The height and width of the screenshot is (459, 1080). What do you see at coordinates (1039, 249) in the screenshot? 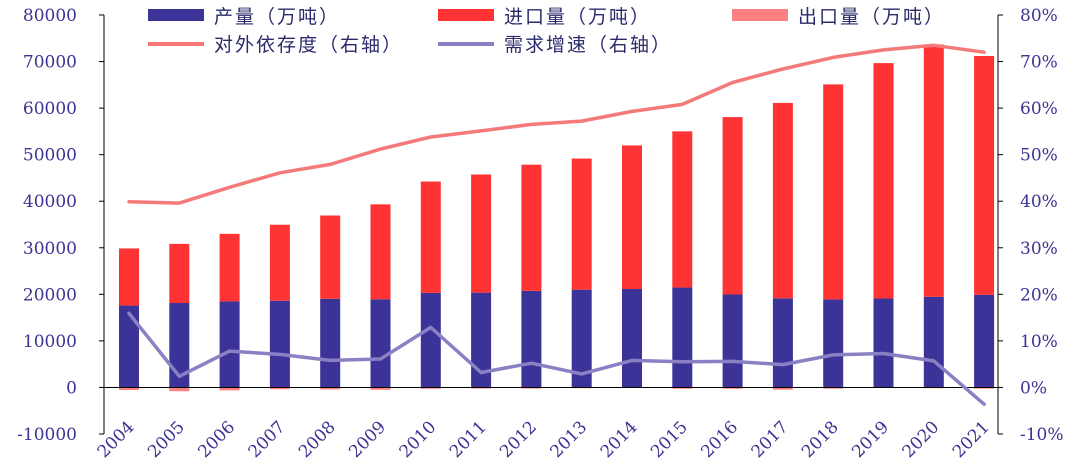
I see `y-tick-label-right: 30%` at bounding box center [1039, 249].